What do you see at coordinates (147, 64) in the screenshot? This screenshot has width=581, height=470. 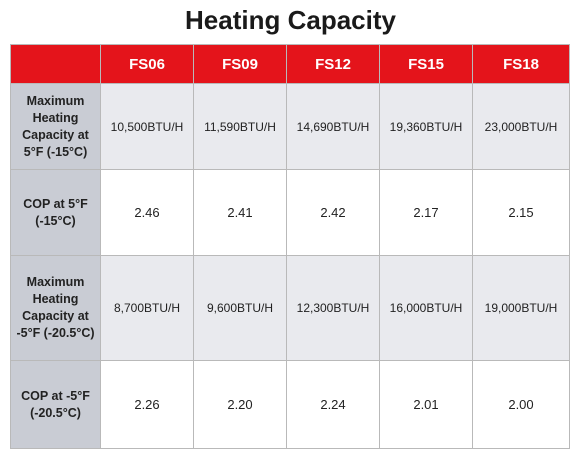 I see `column-header-fs06: FS06` at bounding box center [147, 64].